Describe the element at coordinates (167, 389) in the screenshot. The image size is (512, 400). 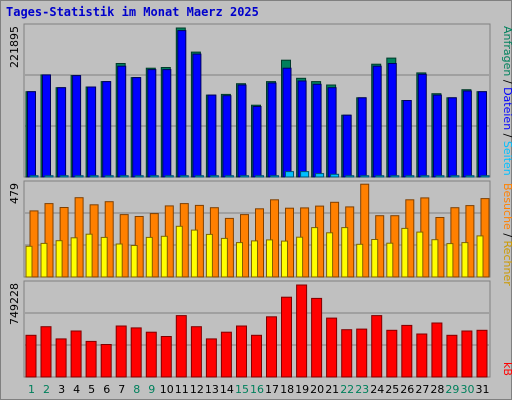
I see `day-label-10: 10` at that location.